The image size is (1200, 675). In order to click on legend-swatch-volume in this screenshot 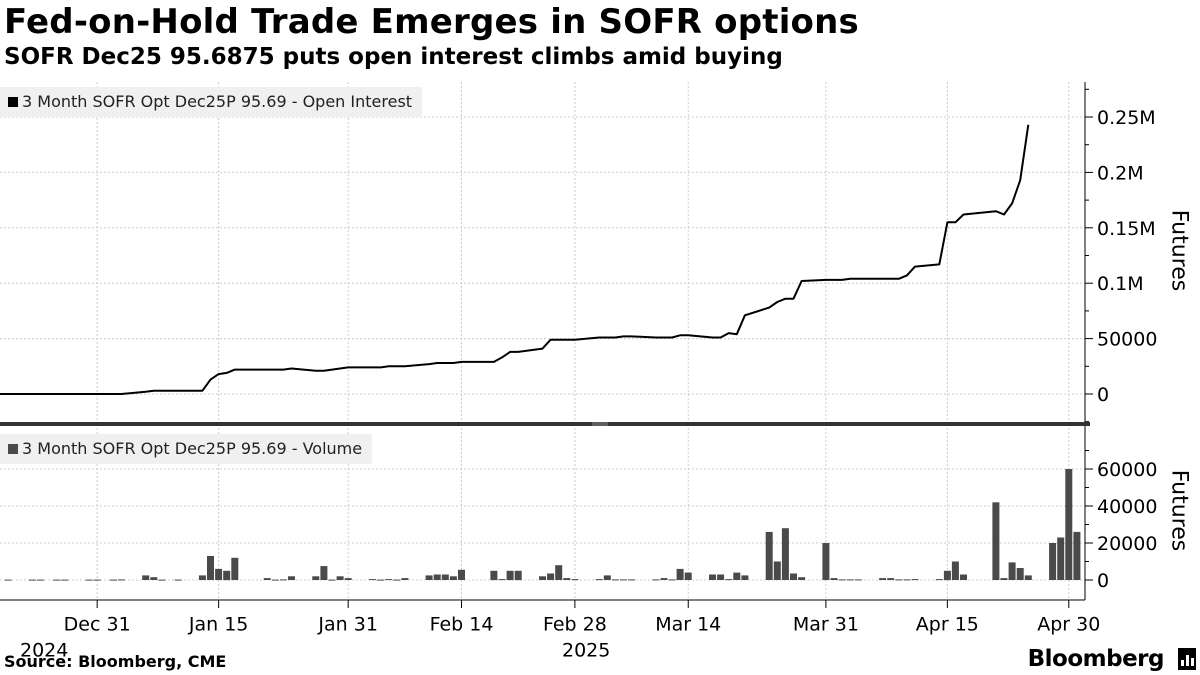, I will do `click(13, 449)`.